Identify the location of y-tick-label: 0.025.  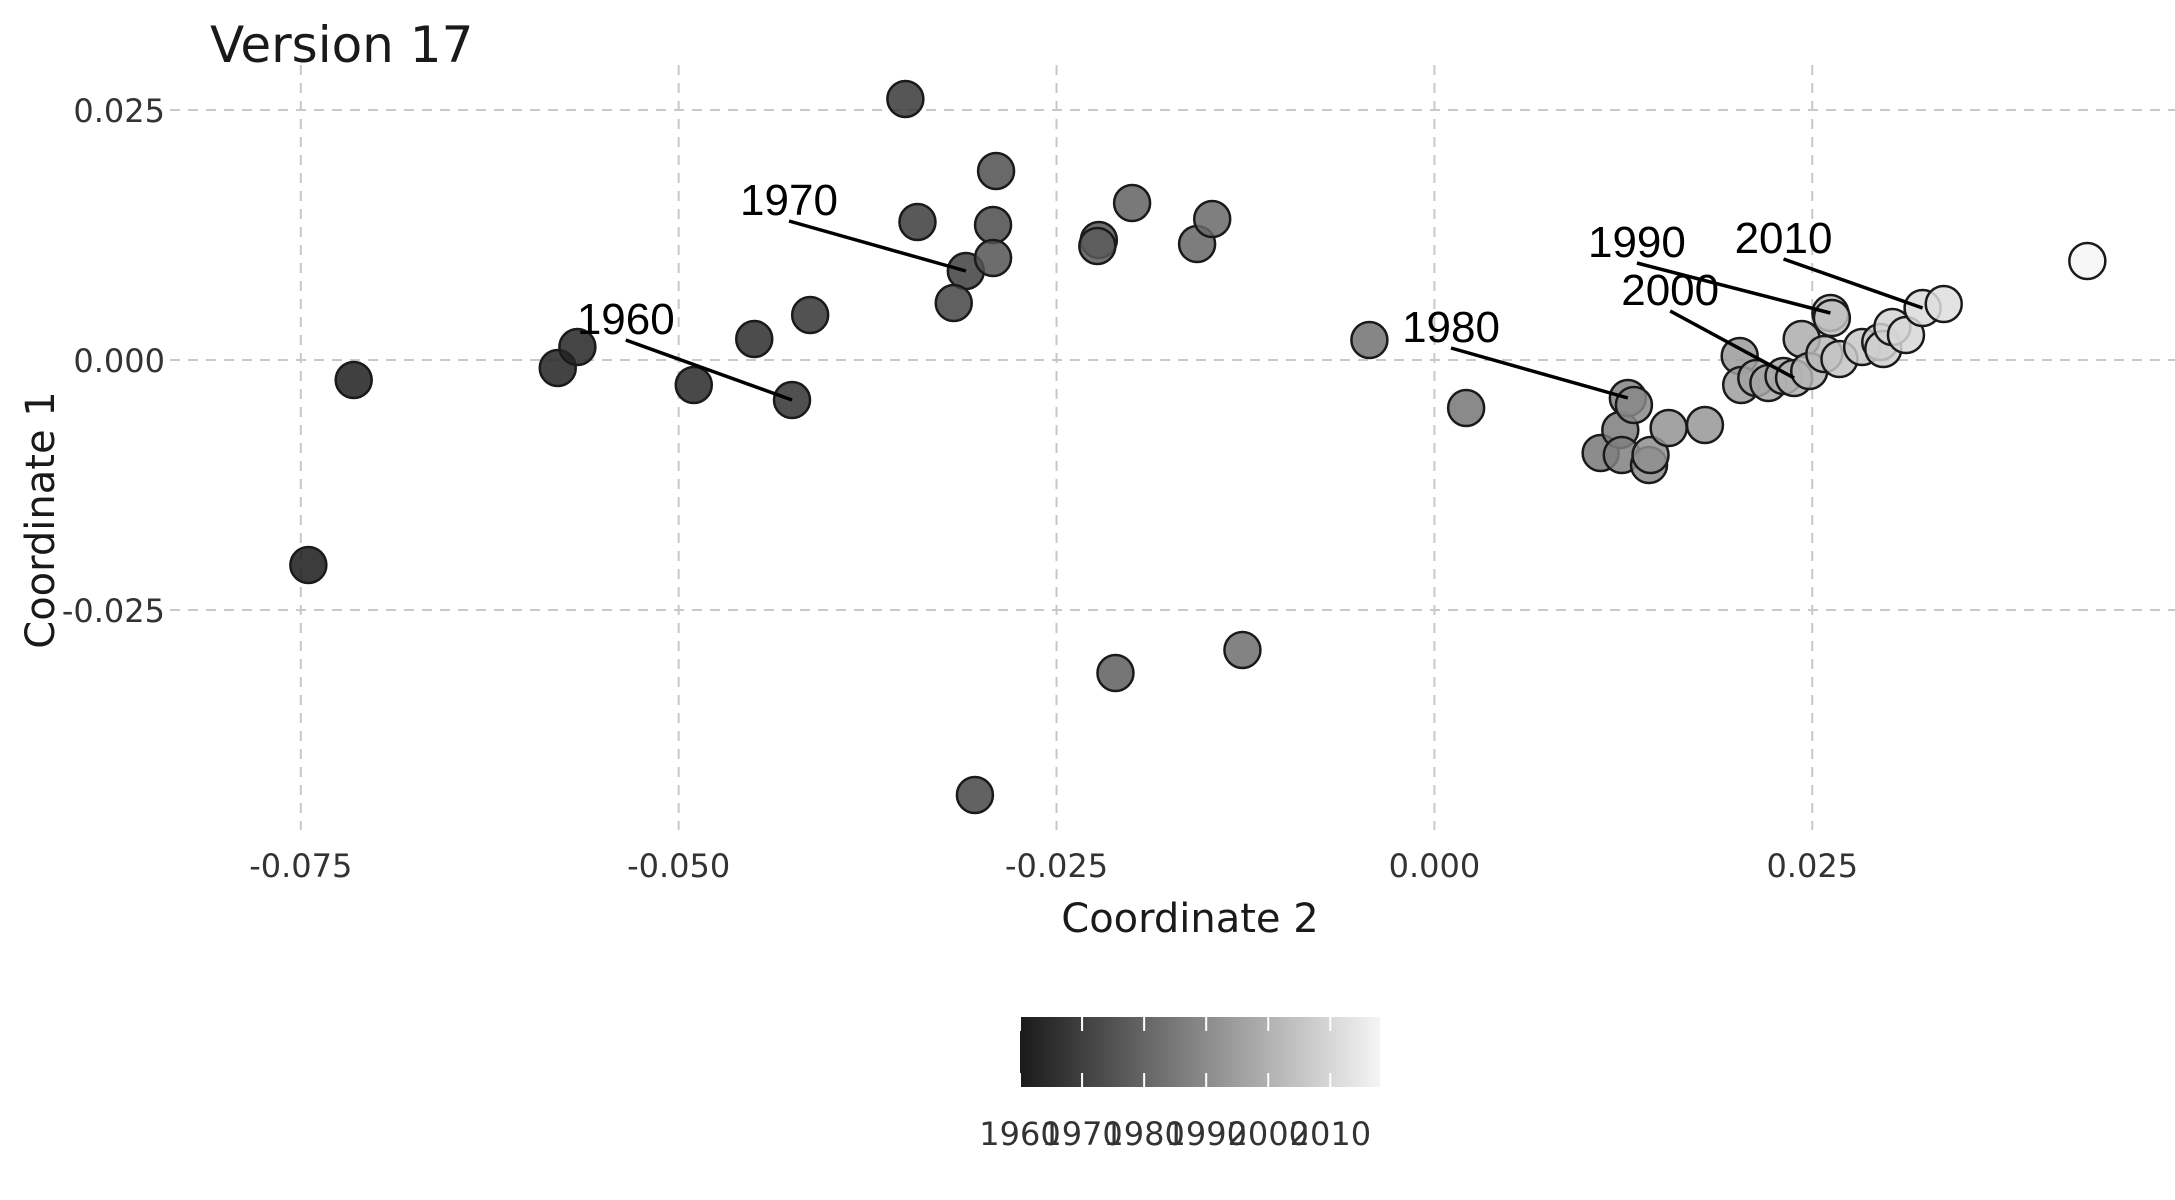
(119, 111).